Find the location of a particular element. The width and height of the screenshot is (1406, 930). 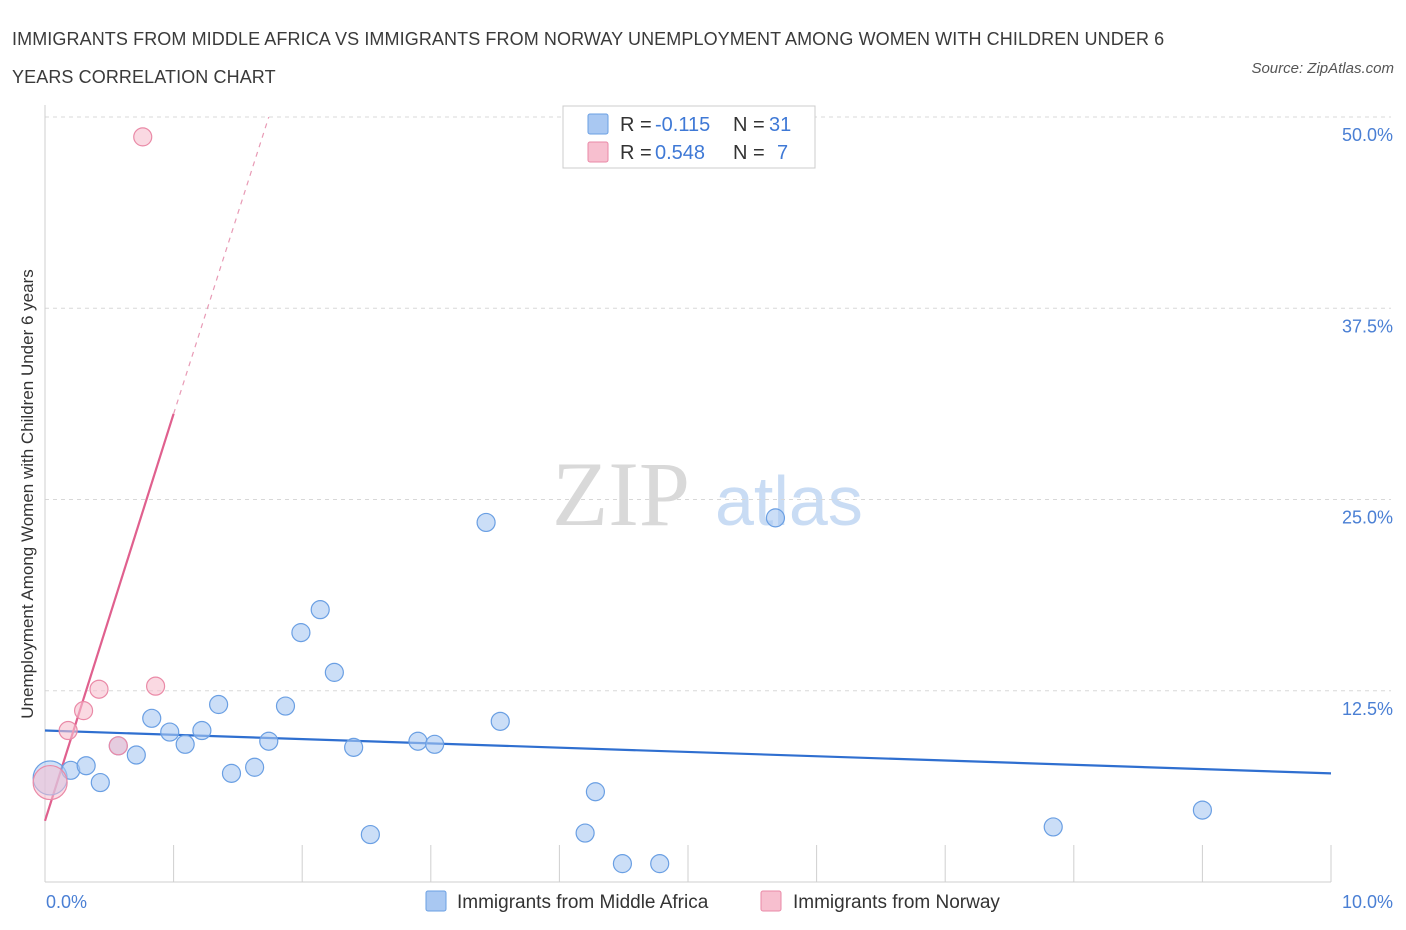

series-label-norway: Immigrants from Norway is located at coordinates (896, 902).